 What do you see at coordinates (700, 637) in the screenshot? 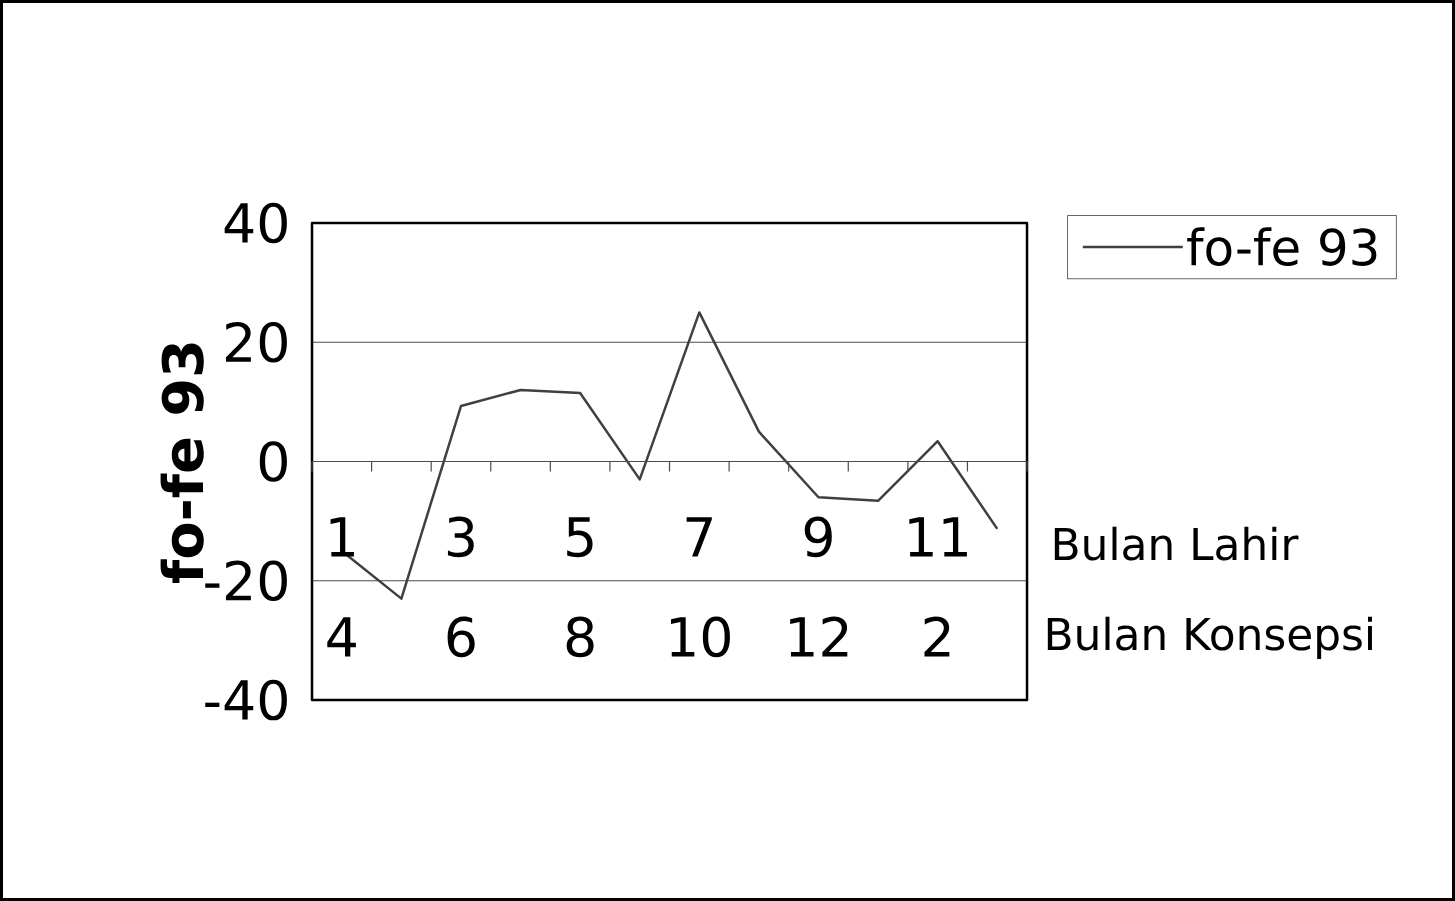
I see `annotation: 10` at bounding box center [700, 637].